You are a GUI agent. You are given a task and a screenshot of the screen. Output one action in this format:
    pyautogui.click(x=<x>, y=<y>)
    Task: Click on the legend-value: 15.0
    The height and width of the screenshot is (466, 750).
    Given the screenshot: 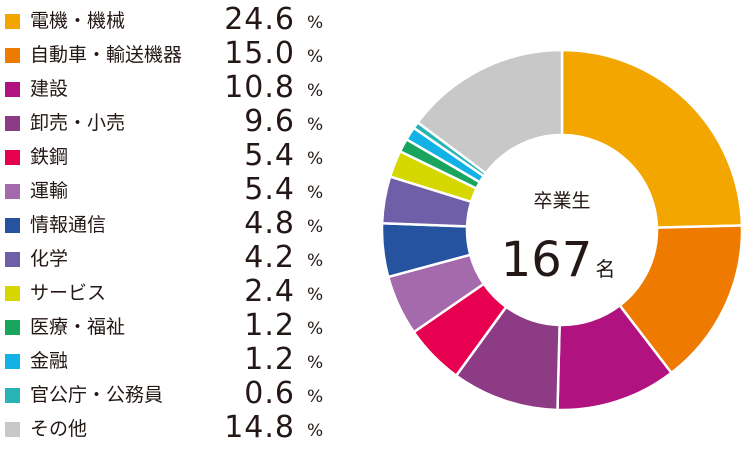 What is the action you would take?
    pyautogui.click(x=259, y=53)
    